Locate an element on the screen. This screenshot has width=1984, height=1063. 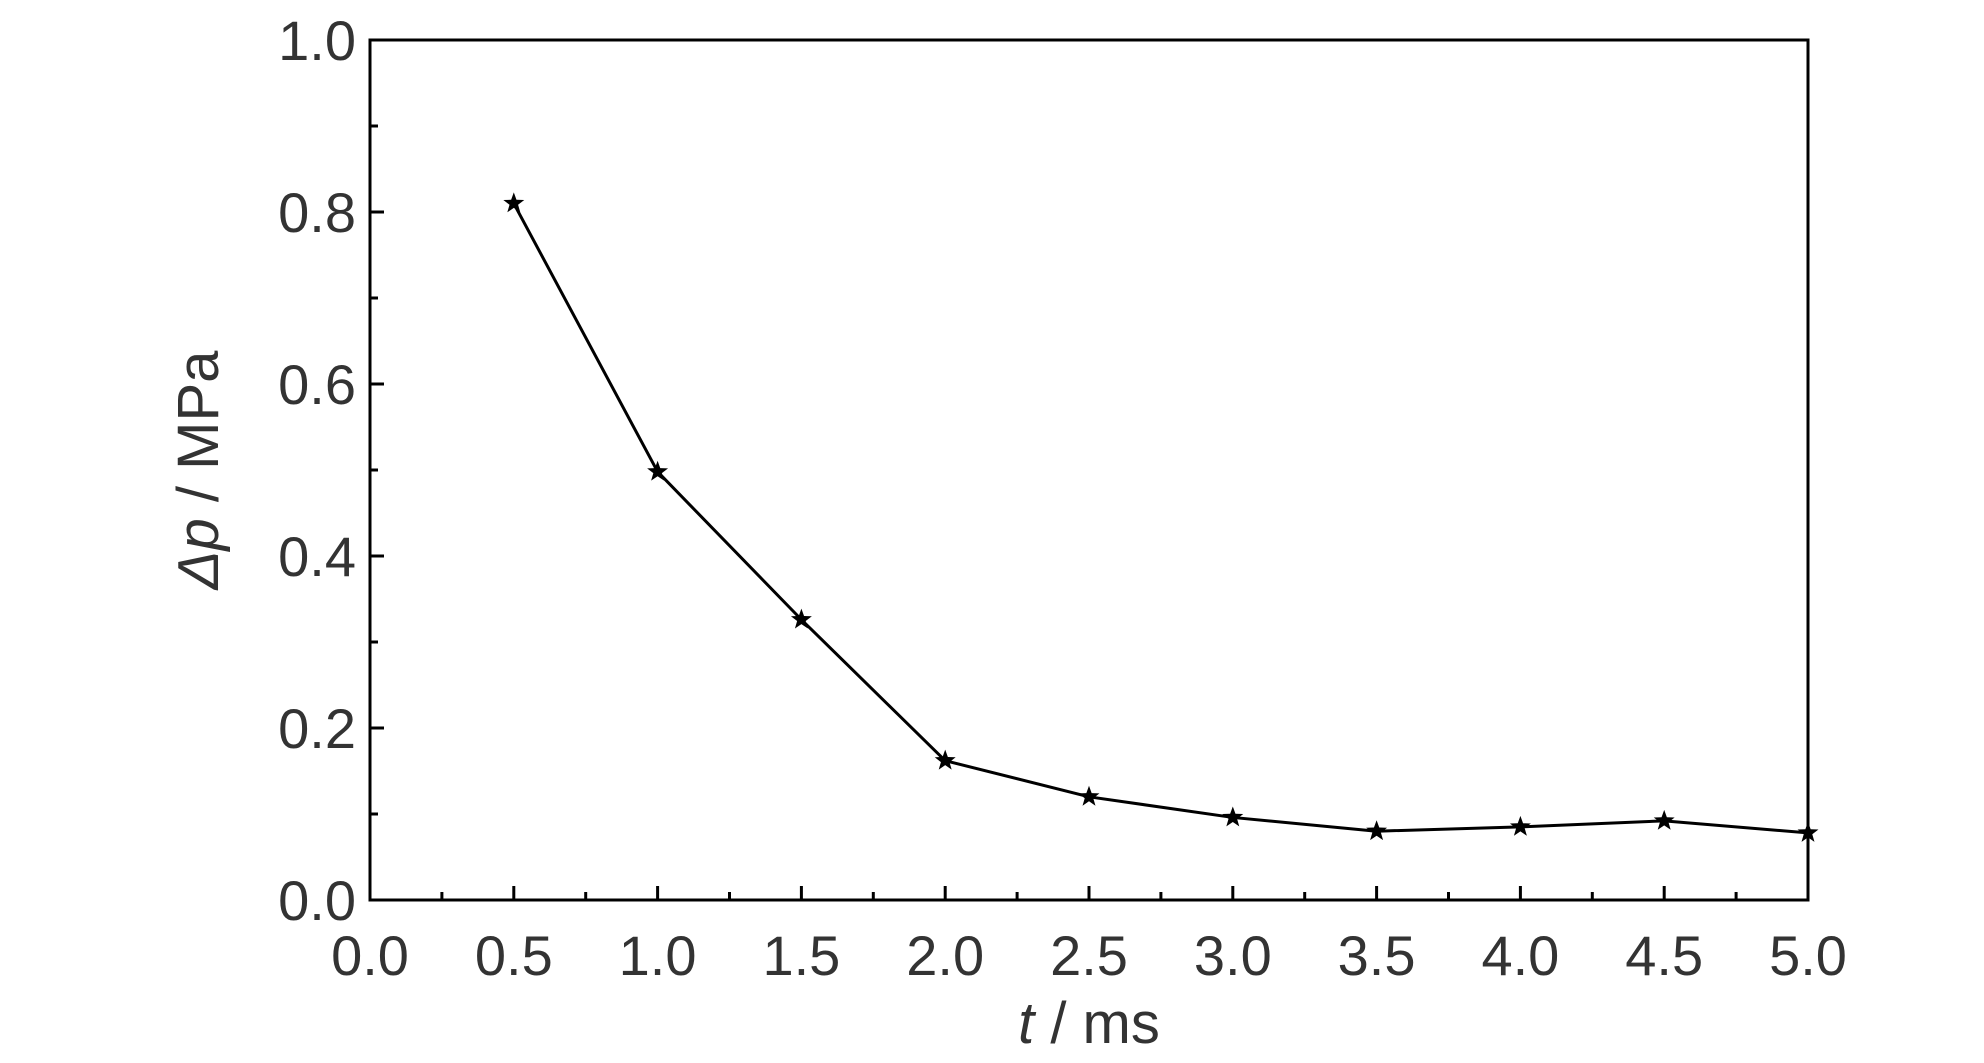
y-tick-label: 0.6 is located at coordinates (317, 384).